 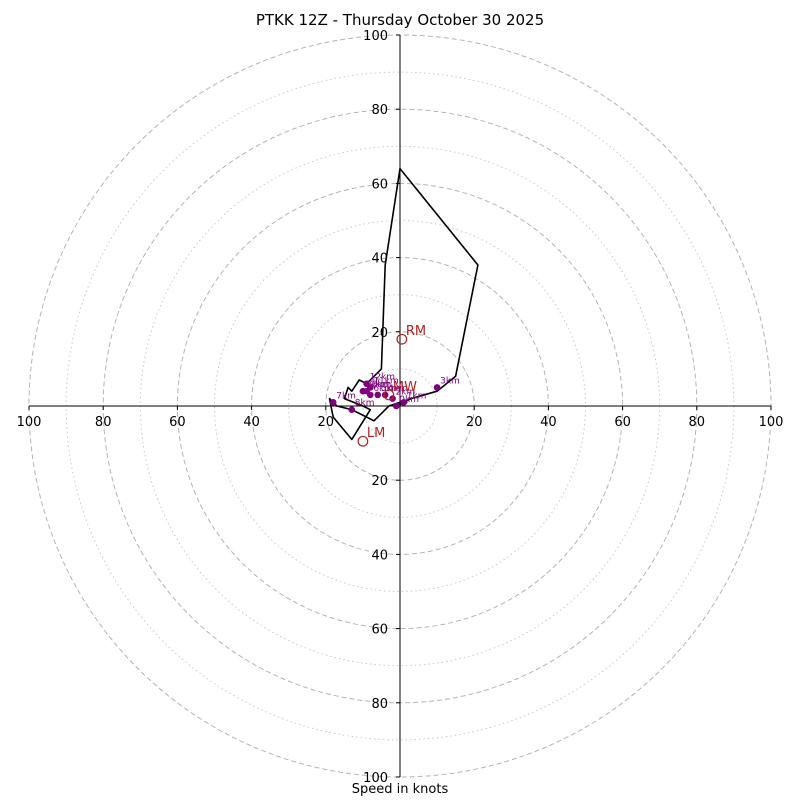 I want to click on height-marker-4km, so click(x=385, y=395).